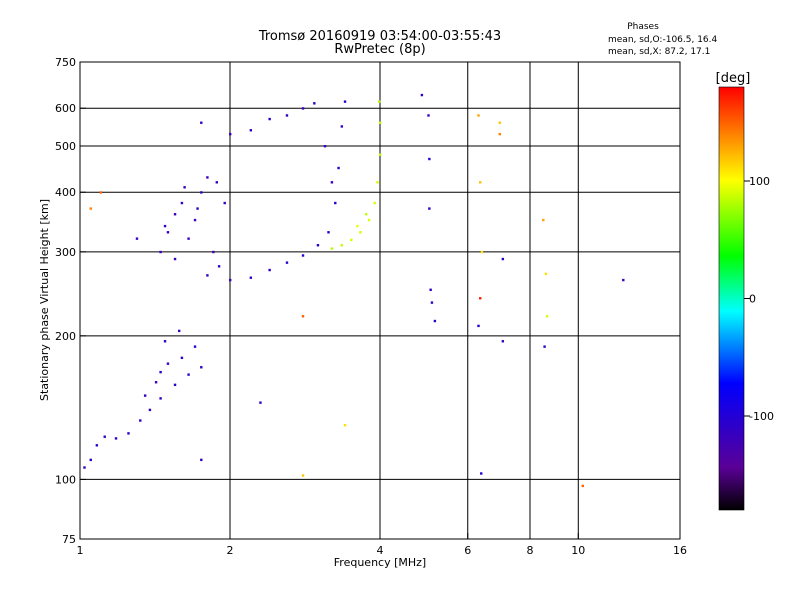  I want to click on stats-title: Phases, so click(643, 27).